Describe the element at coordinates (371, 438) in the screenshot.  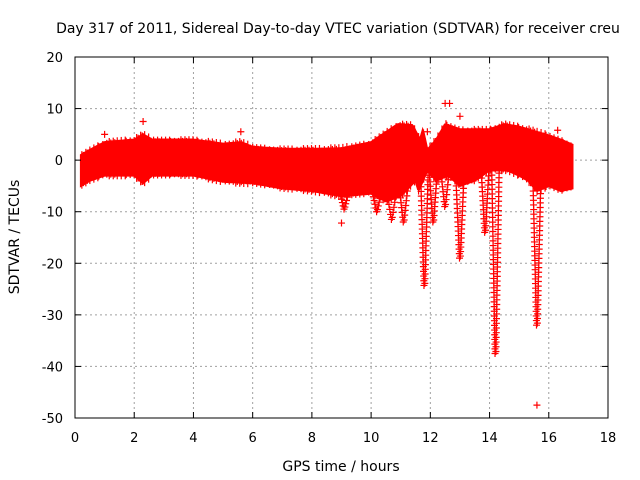
I see `x-tick-label: 10` at that location.